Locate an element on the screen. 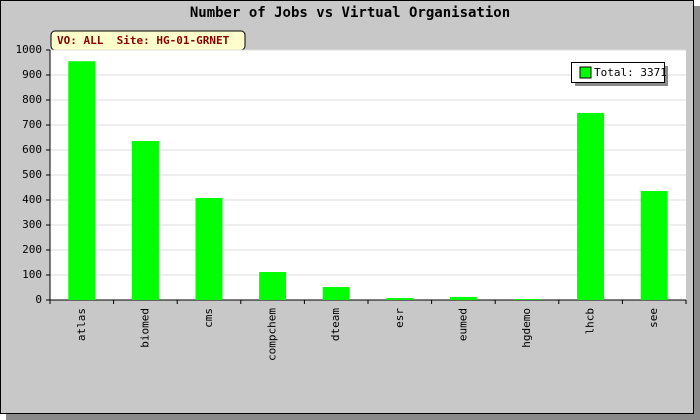  subtitle: VO: ALL Site: HG-01-GRNET is located at coordinates (143, 40).